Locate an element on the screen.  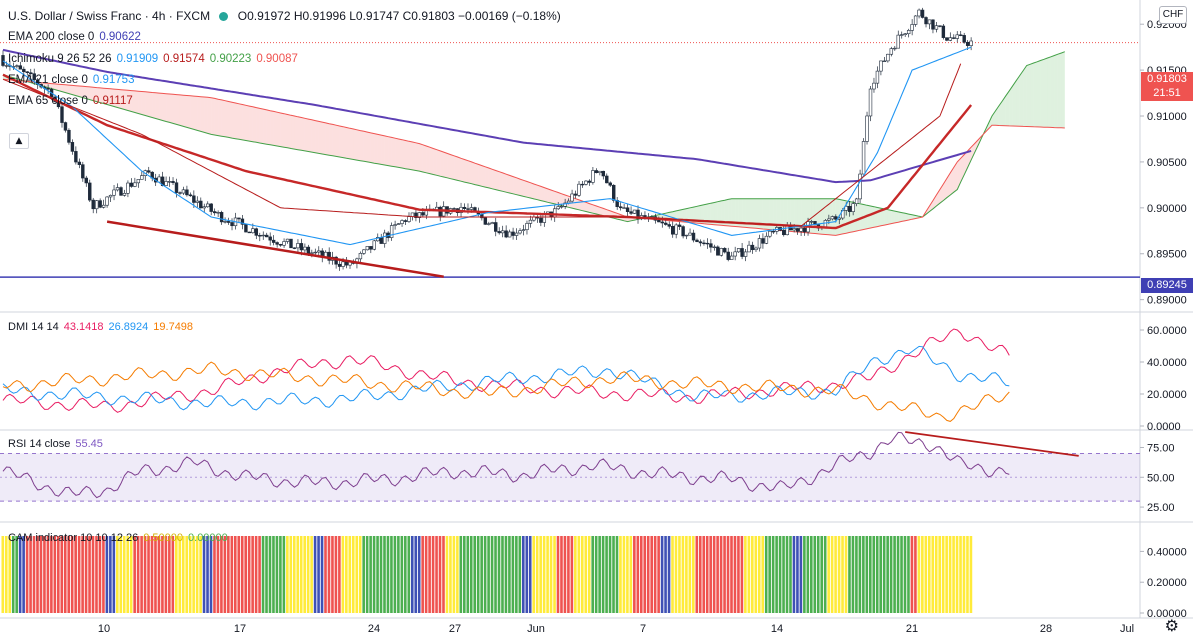
legend-ema65-value: 0.91117 is located at coordinates (112, 101).